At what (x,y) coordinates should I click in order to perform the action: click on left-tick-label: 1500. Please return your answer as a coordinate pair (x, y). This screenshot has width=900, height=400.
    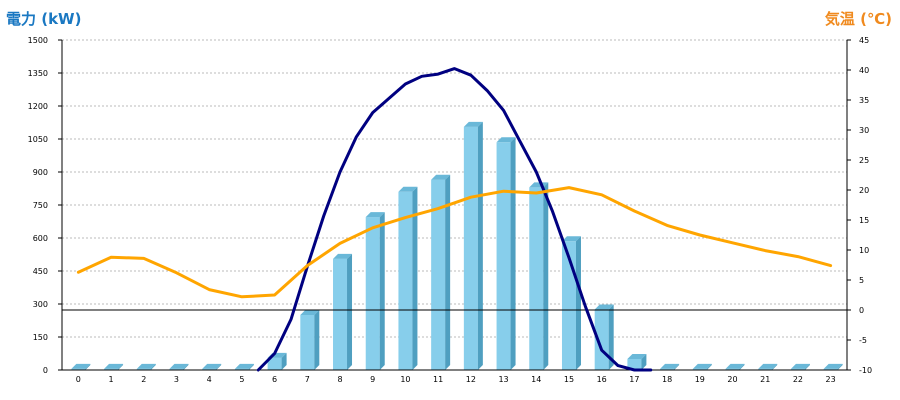
    Looking at the image, I should click on (38, 40).